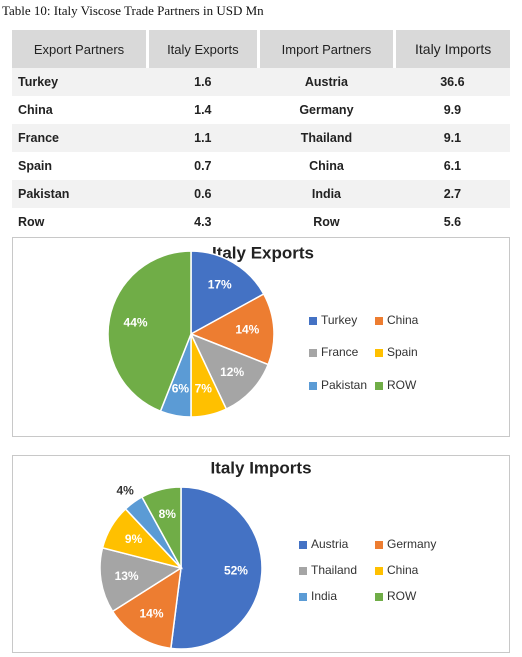  Describe the element at coordinates (326, 110) in the screenshot. I see `table-cell: Germany` at that location.